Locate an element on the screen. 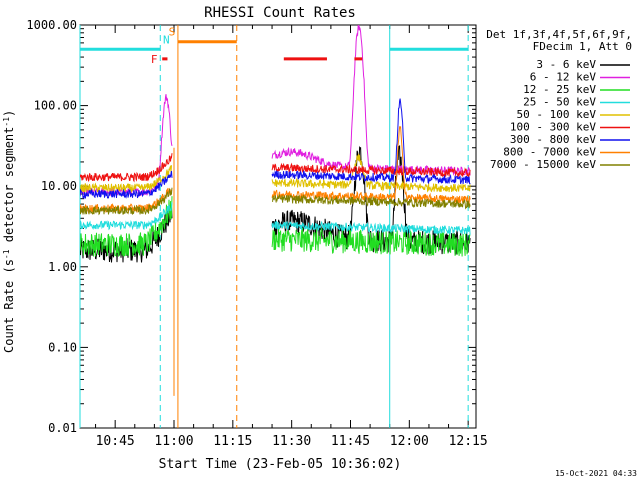  x-tick-label: 11:00 is located at coordinates (173, 441).